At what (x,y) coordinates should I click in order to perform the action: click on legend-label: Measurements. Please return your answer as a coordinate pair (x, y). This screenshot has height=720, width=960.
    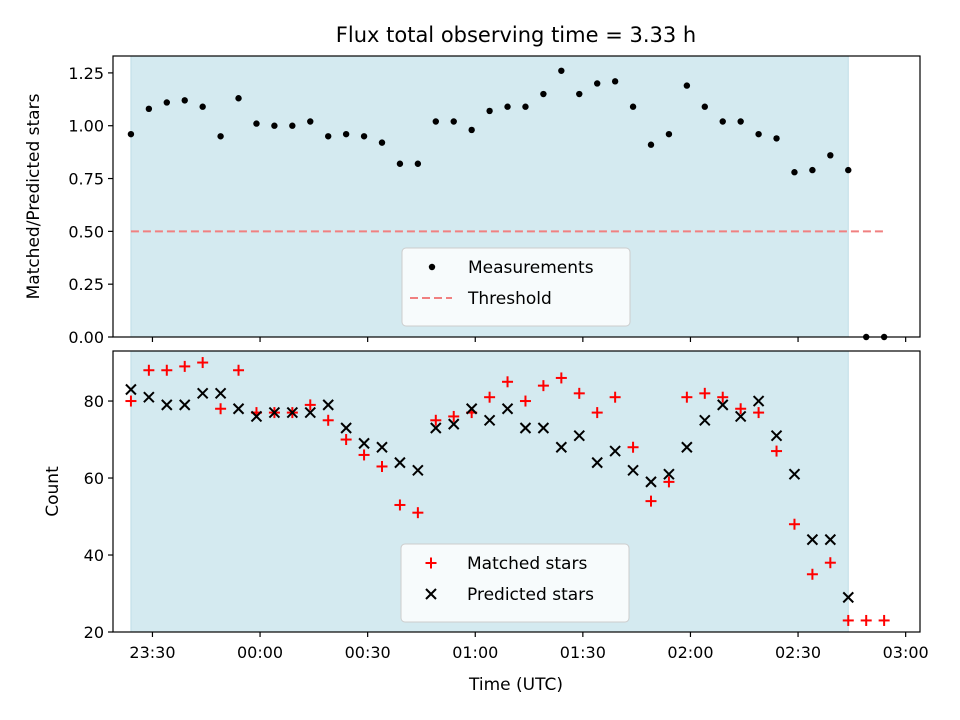
    Looking at the image, I should click on (531, 268).